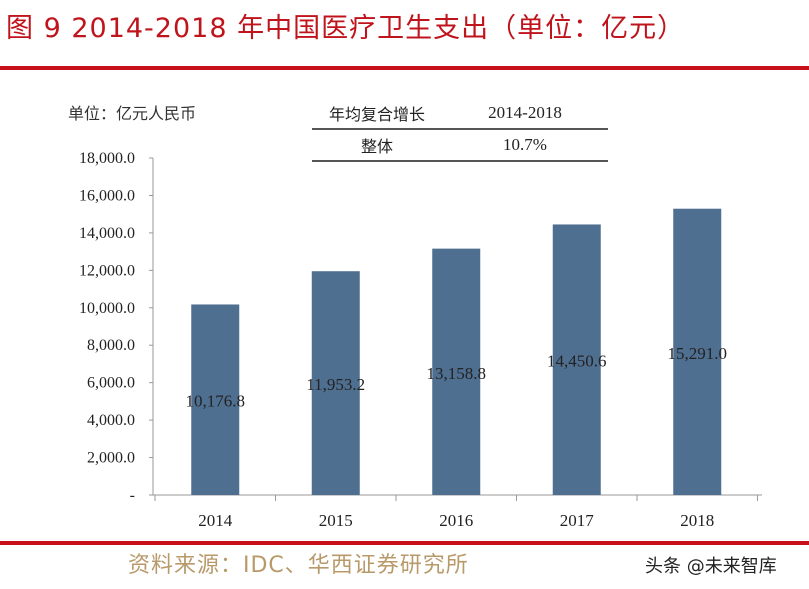 The width and height of the screenshot is (809, 589). What do you see at coordinates (132, 495) in the screenshot?
I see `y-tick-label: -` at bounding box center [132, 495].